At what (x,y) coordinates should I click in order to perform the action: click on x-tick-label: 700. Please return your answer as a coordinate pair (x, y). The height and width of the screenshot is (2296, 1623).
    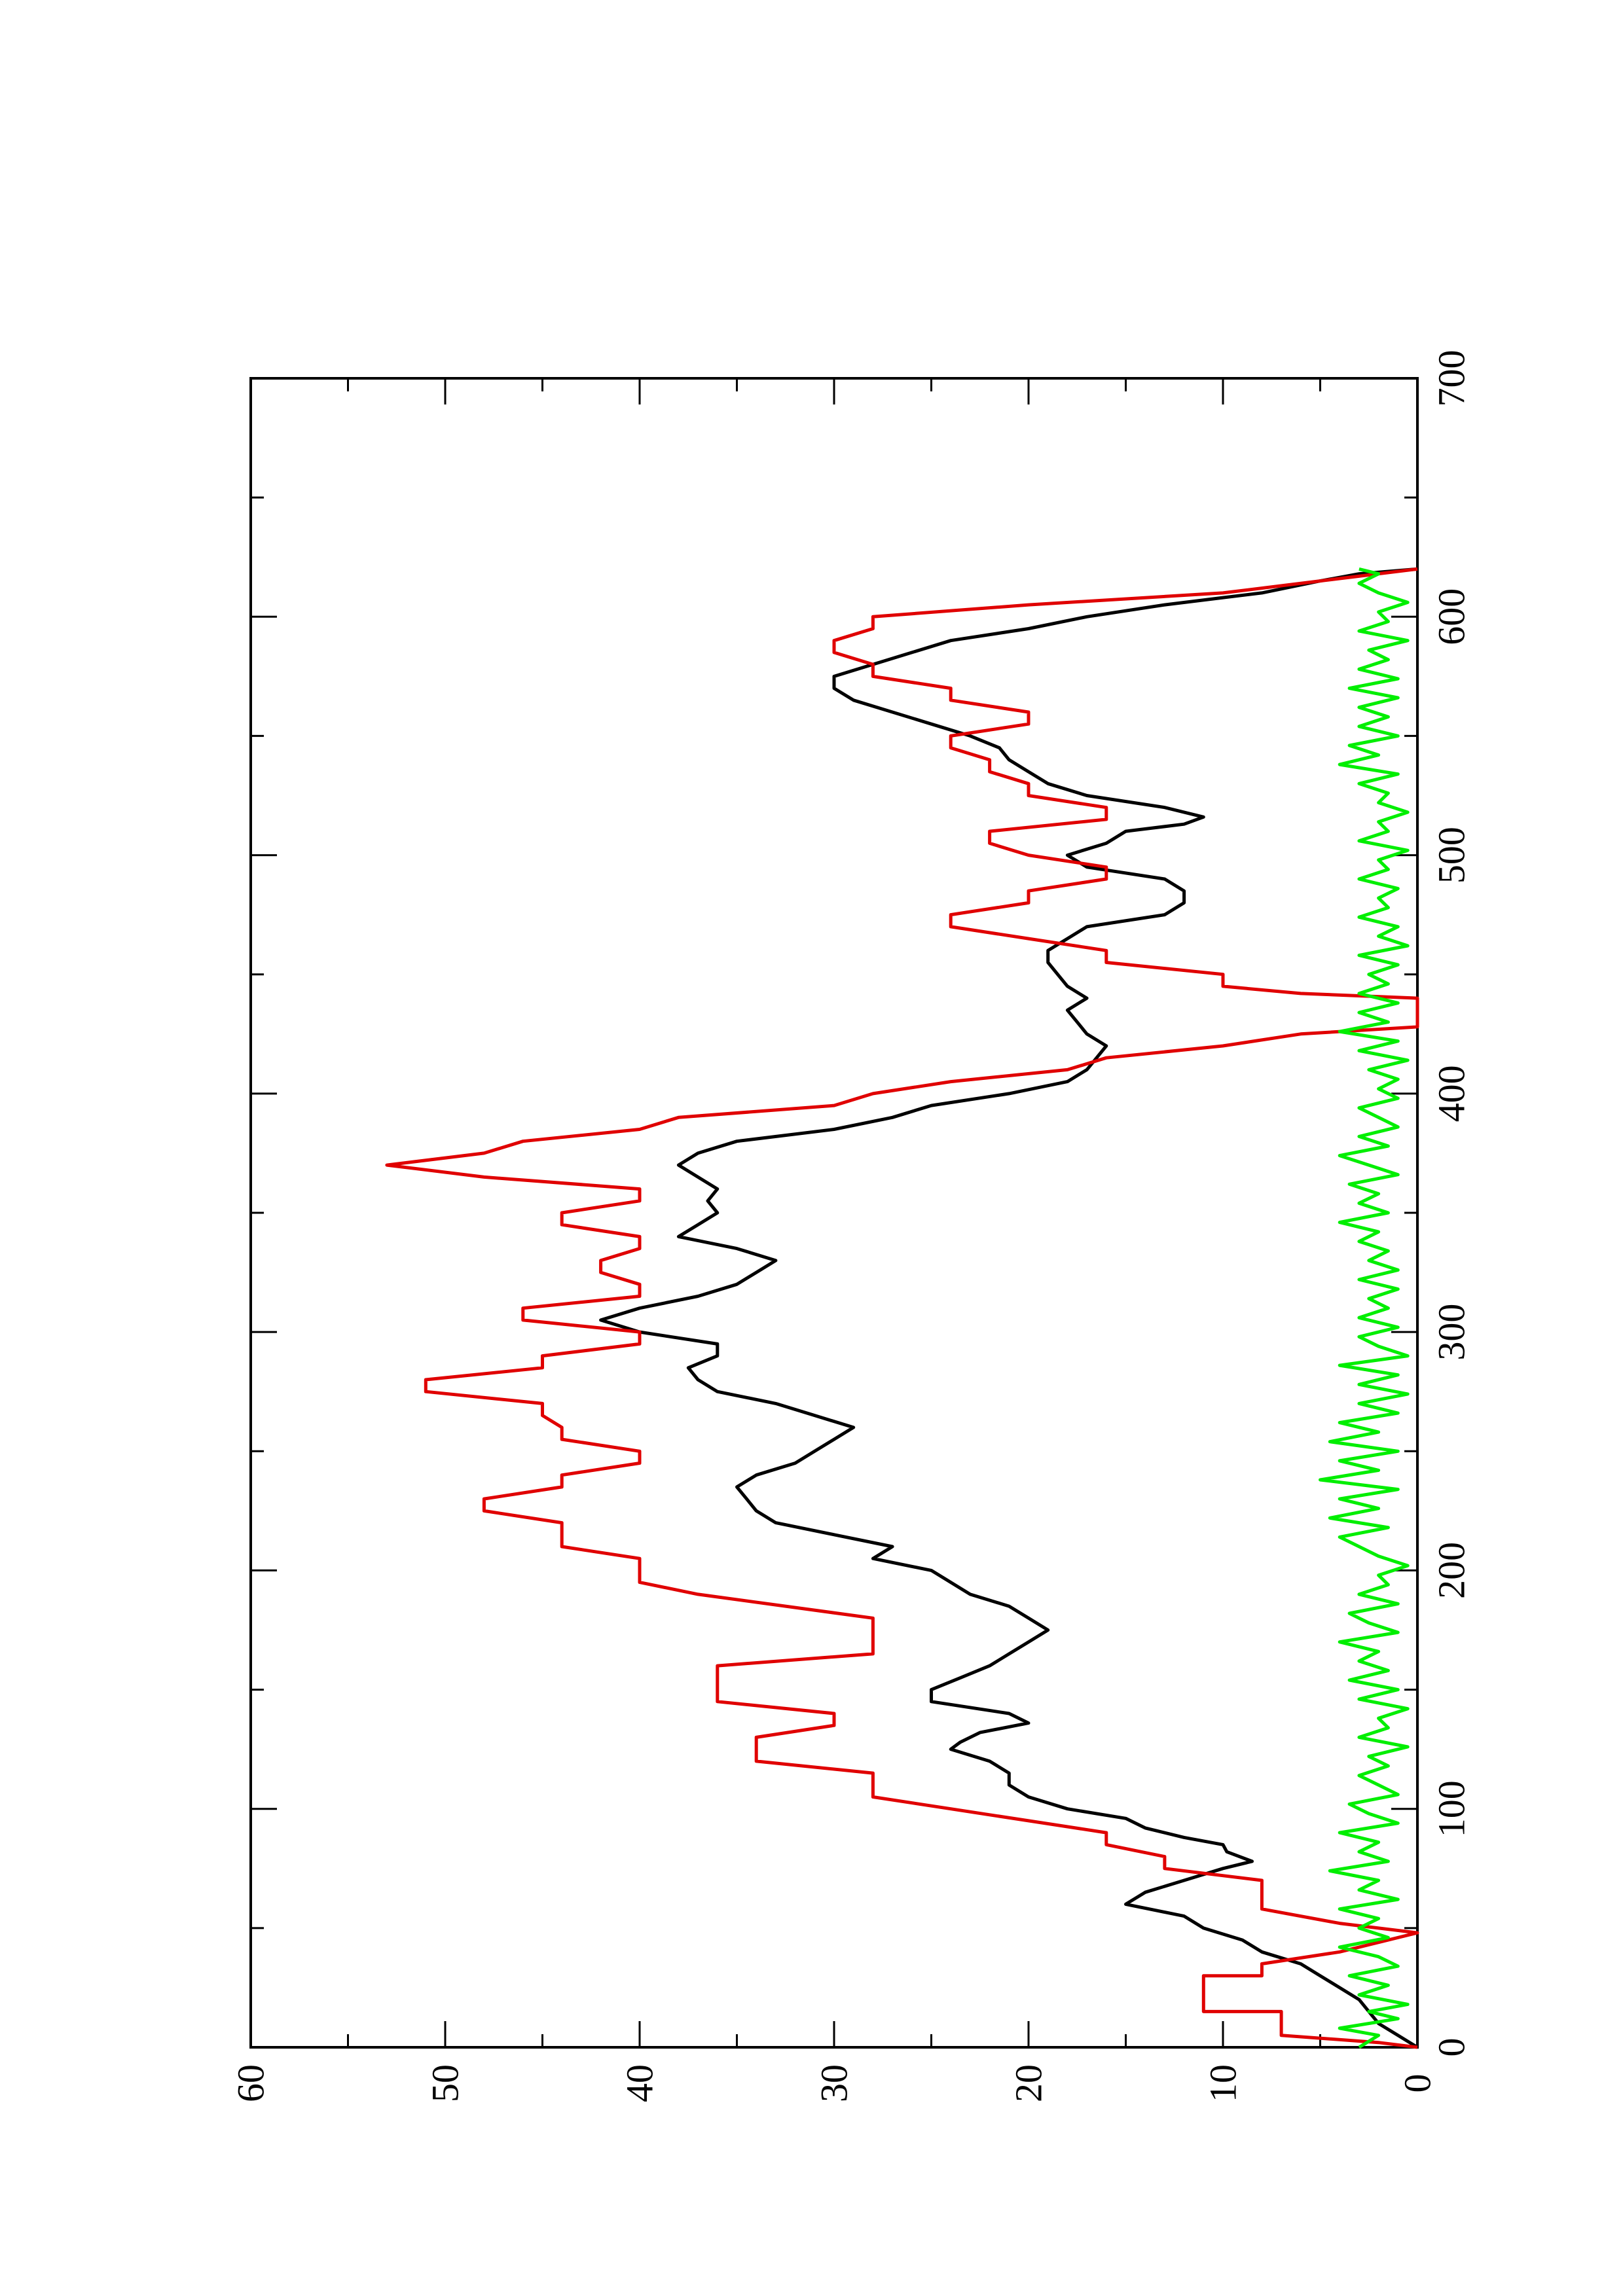
    Looking at the image, I should click on (1452, 378).